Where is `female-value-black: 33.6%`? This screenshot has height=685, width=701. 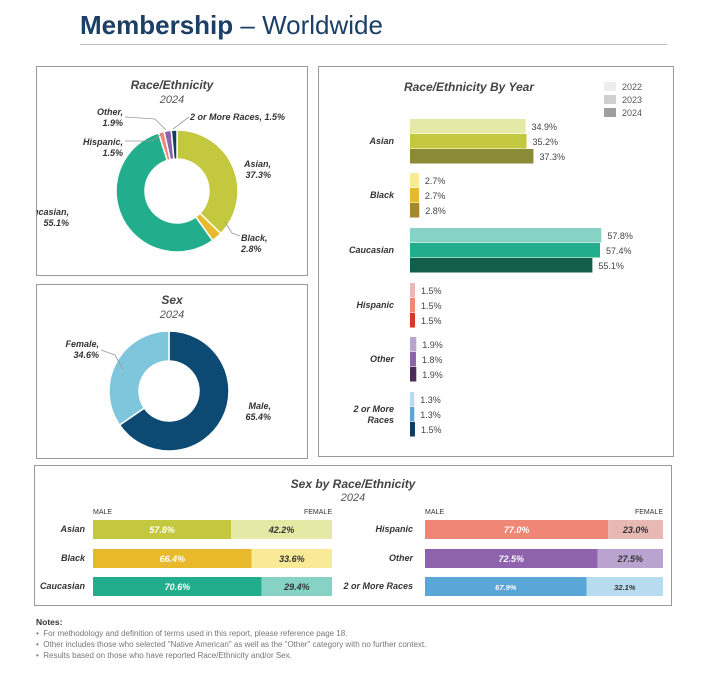
female-value-black: 33.6% is located at coordinates (292, 559).